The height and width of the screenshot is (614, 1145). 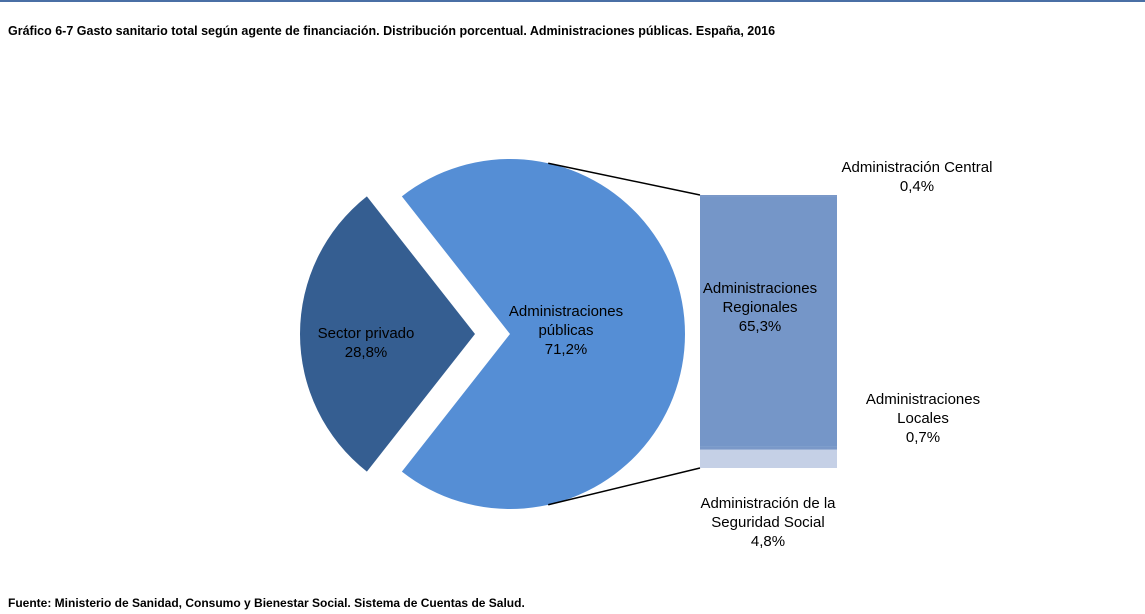 What do you see at coordinates (923, 437) in the screenshot?
I see `bar-value-label: 0,7%` at bounding box center [923, 437].